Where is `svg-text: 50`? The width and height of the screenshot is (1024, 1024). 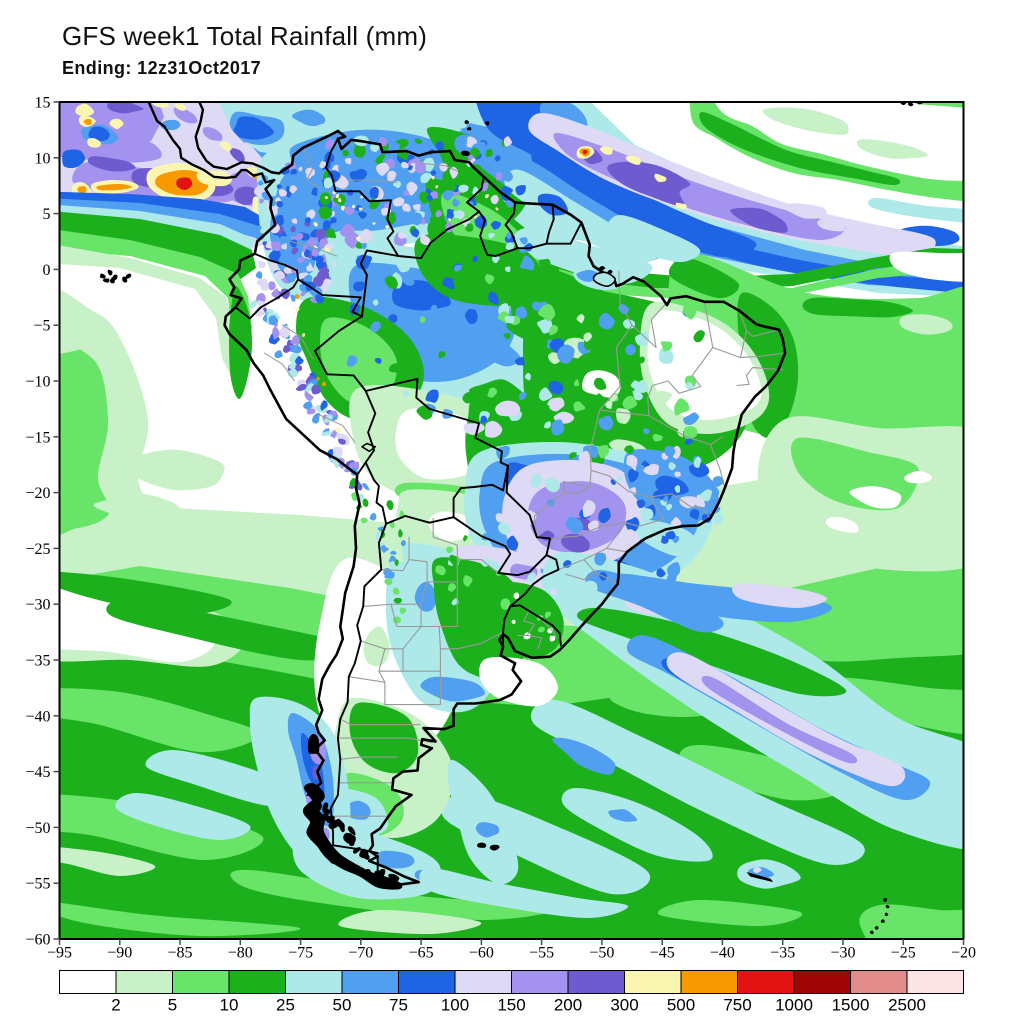
svg-text: 50 is located at coordinates (342, 1005).